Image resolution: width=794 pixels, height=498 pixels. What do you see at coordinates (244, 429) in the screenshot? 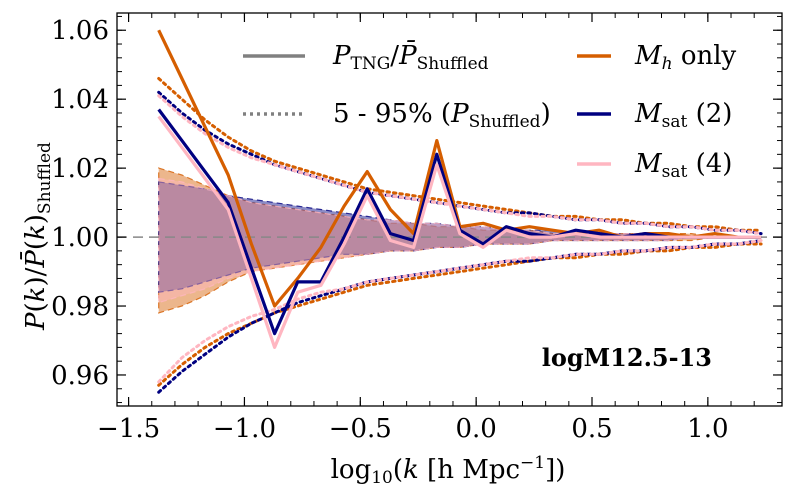
I see `x-tick-label: −1.0` at bounding box center [244, 429].